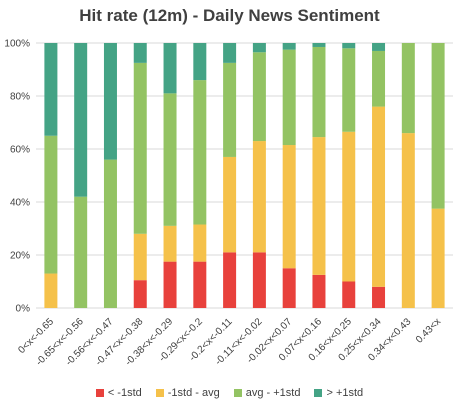  Describe the element at coordinates (193, 393) in the screenshot. I see `legend-label: -1std - avg` at that location.